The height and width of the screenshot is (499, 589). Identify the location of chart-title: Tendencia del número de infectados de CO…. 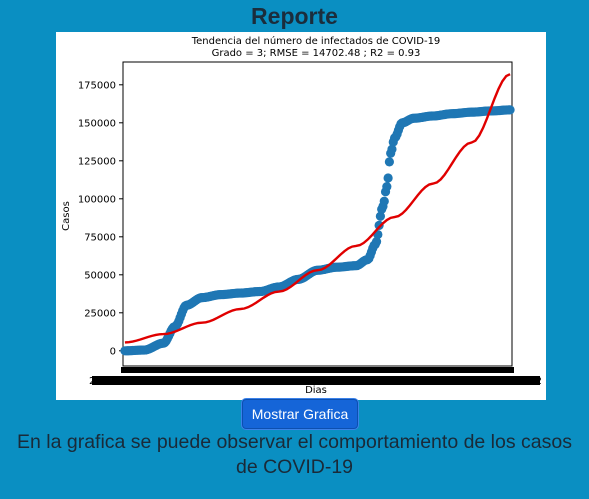
(316, 41).